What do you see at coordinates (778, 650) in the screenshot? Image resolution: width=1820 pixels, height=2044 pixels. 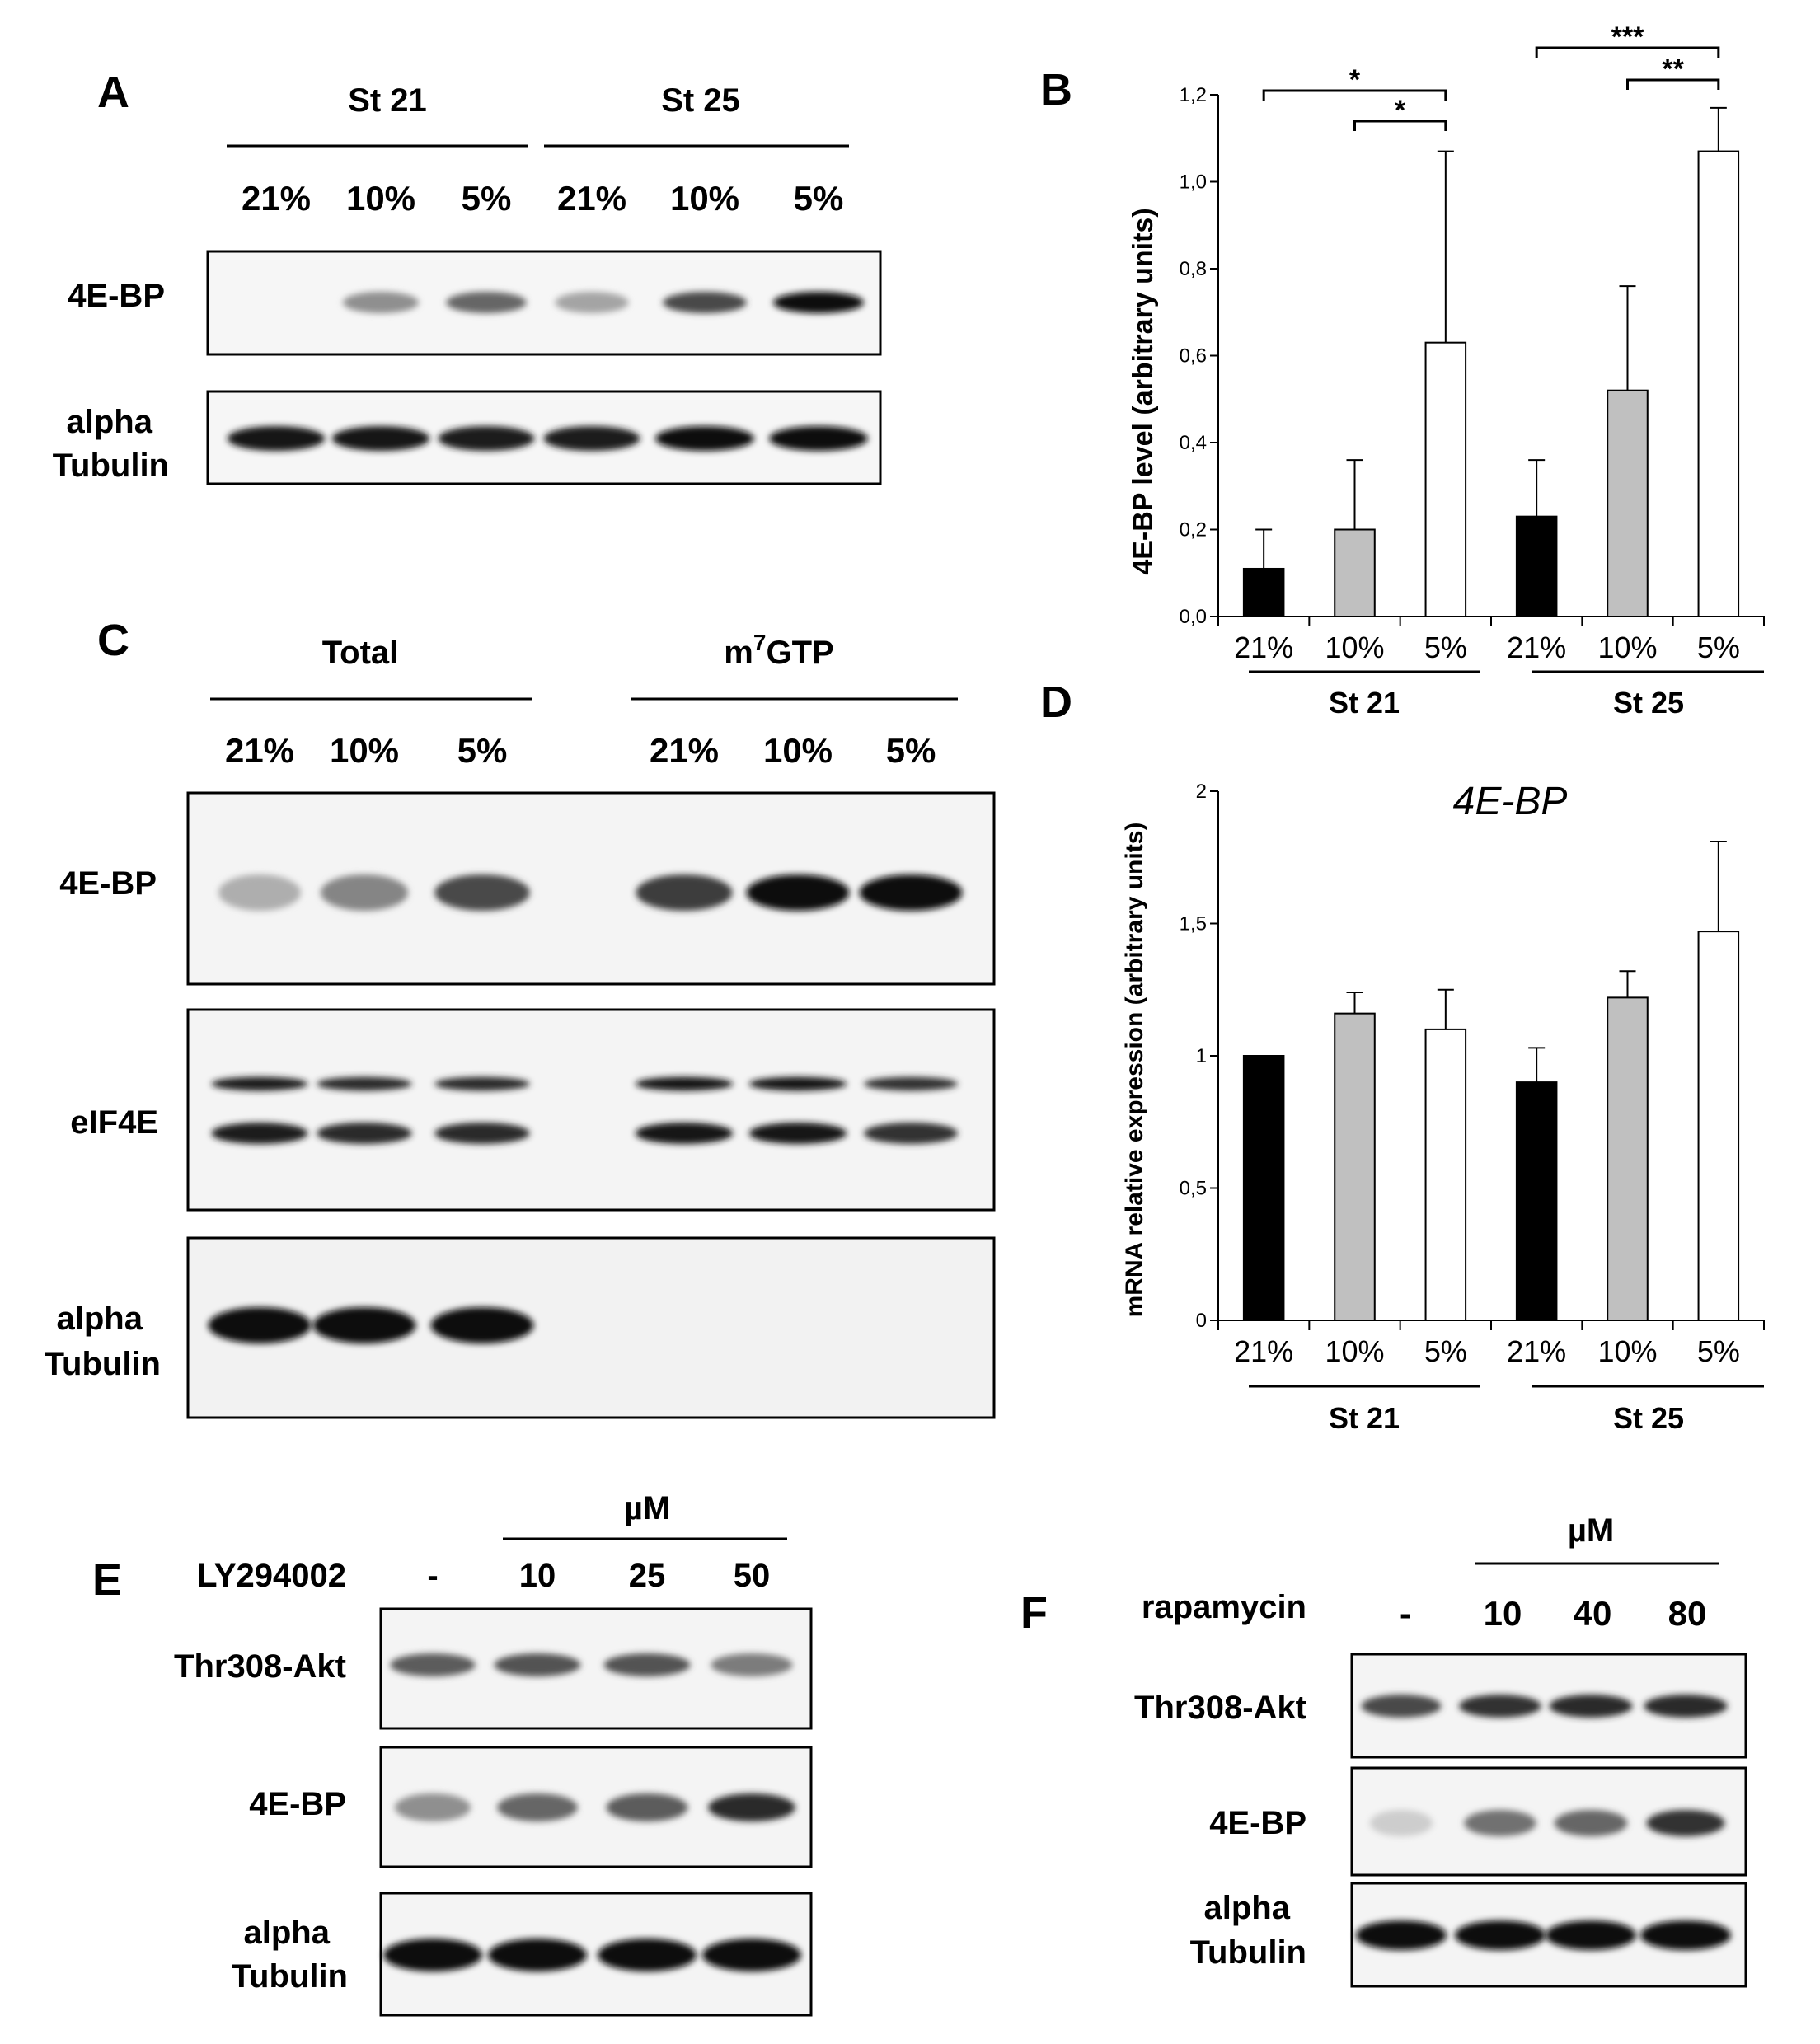 I see `panel-c-group-m7gtp: m7GTP` at bounding box center [778, 650].